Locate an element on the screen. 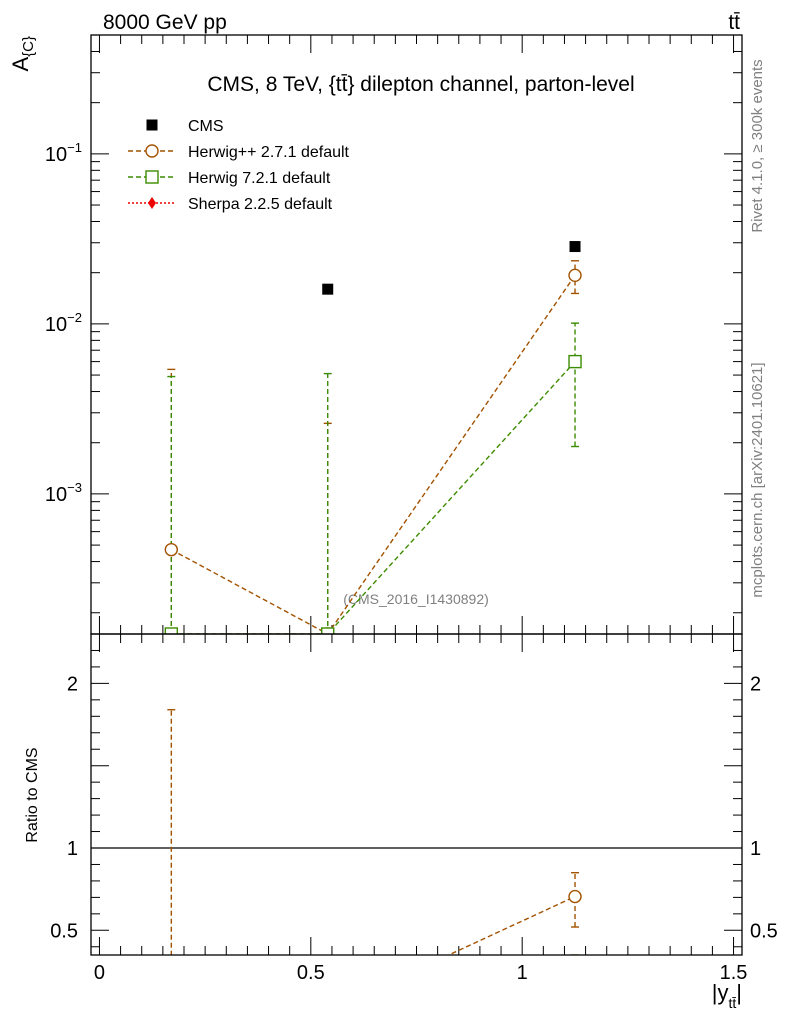 The height and width of the screenshot is (1024, 786). analysis-id-label: (CMS_2016_I1430892) is located at coordinates (416, 599).